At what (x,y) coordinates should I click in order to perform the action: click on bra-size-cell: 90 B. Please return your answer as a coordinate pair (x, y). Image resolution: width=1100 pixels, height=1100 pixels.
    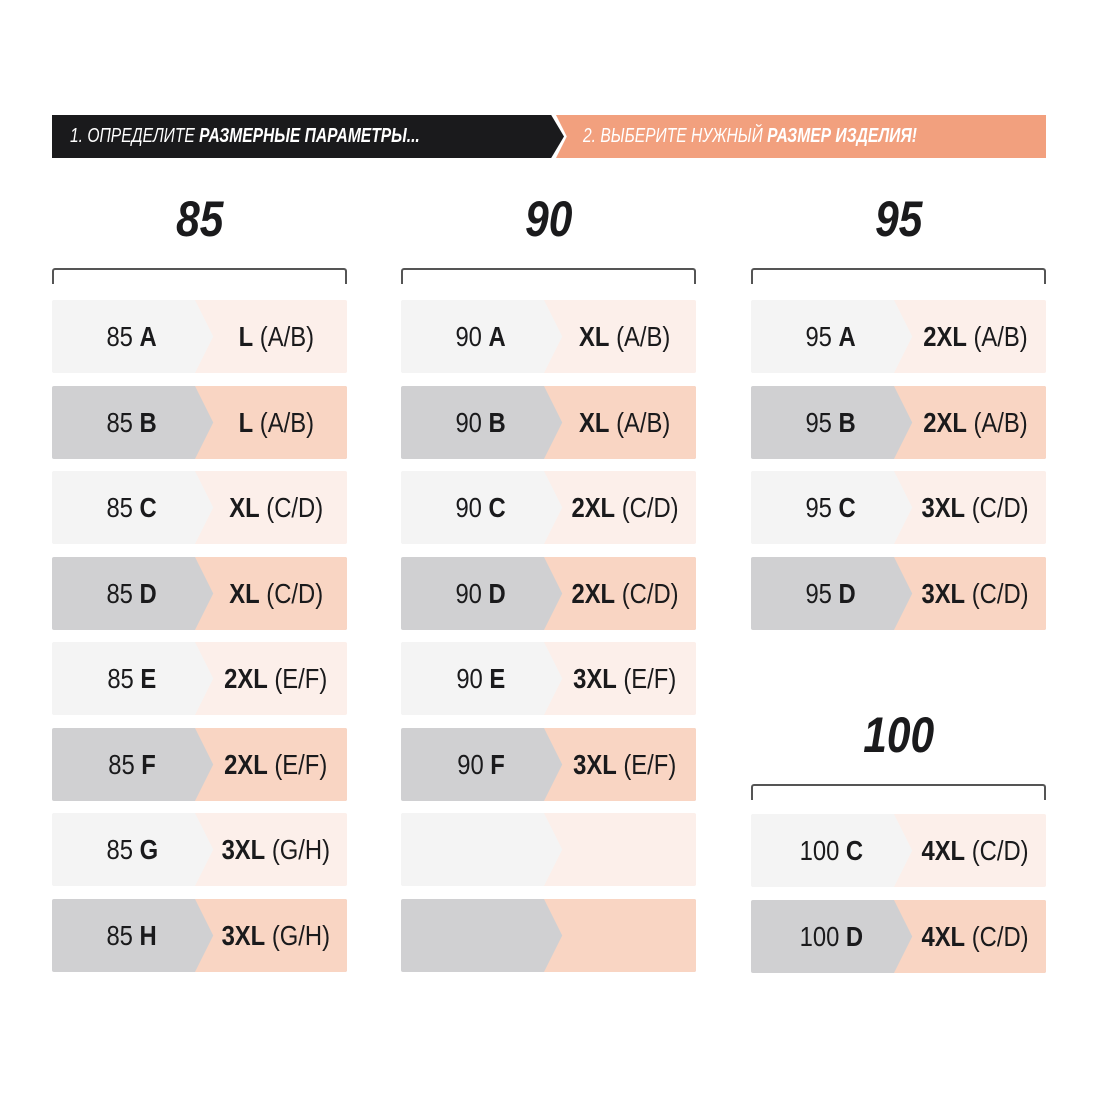
    Looking at the image, I should click on (481, 422).